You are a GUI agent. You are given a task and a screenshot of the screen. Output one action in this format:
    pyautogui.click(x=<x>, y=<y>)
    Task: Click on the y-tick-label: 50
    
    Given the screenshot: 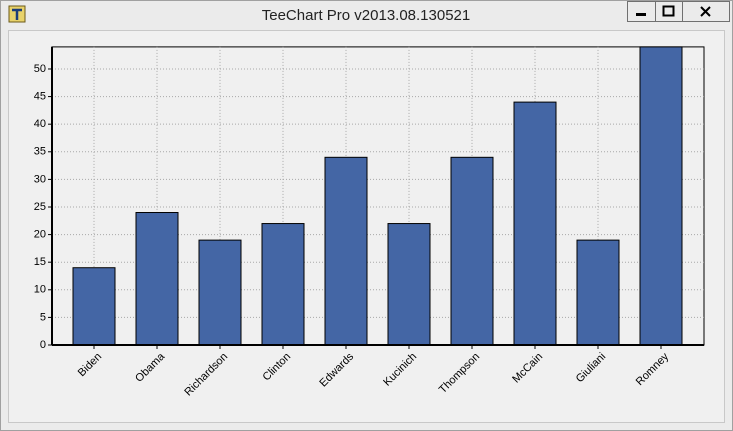 What is the action you would take?
    pyautogui.click(x=40, y=69)
    